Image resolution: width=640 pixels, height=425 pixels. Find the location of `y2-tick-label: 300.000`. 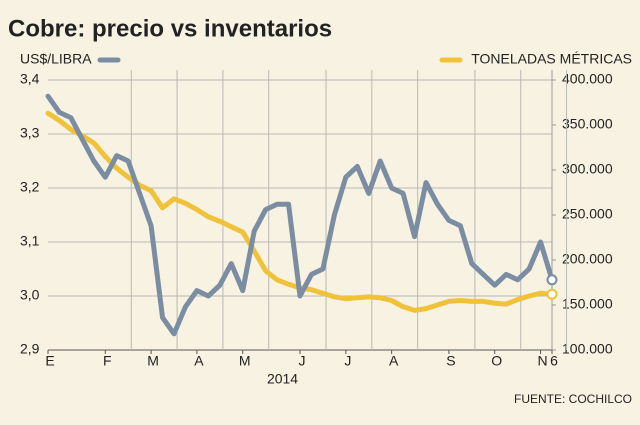

y2-tick-label: 300.000 is located at coordinates (587, 169).